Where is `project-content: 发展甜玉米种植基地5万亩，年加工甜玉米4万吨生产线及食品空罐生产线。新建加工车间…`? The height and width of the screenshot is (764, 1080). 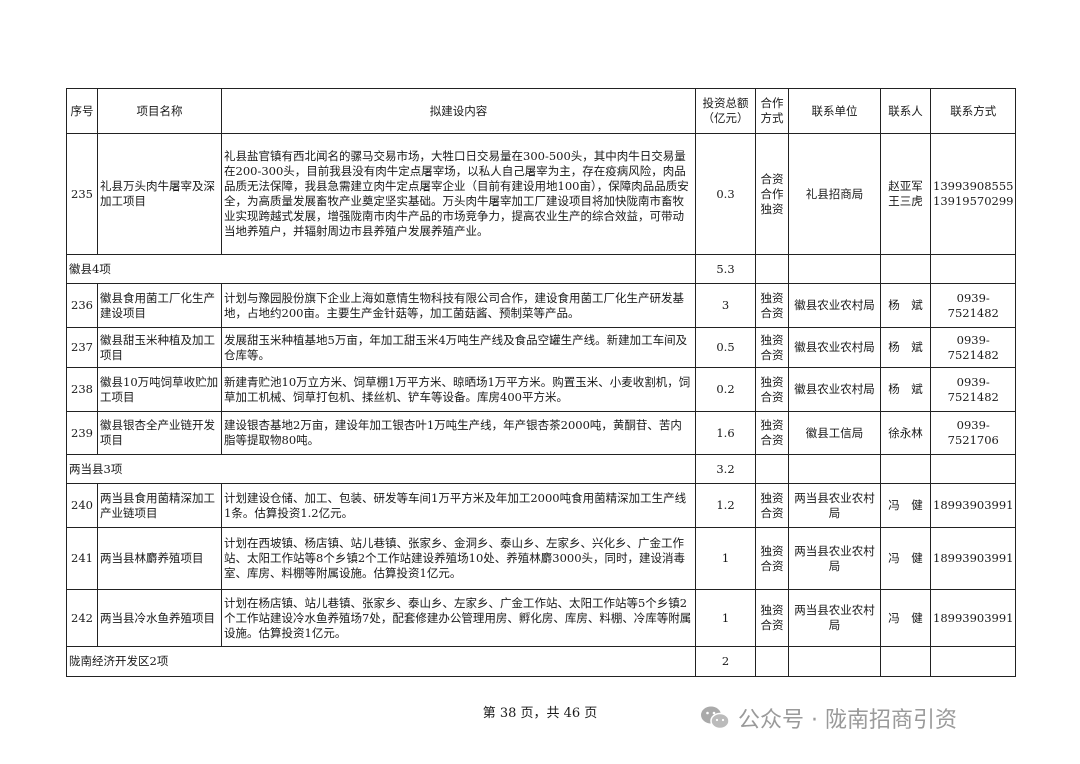 project-content: 发展甜玉米种植基地5万亩，年加工甜玉米4万吨生产线及食品空罐生产线。新建加工车间… is located at coordinates (458, 347).